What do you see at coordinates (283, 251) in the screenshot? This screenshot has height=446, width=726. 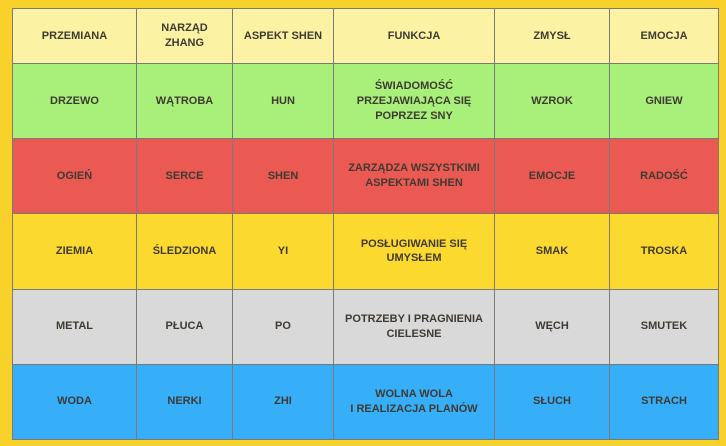 I see `cell-aspekt: YI` at bounding box center [283, 251].